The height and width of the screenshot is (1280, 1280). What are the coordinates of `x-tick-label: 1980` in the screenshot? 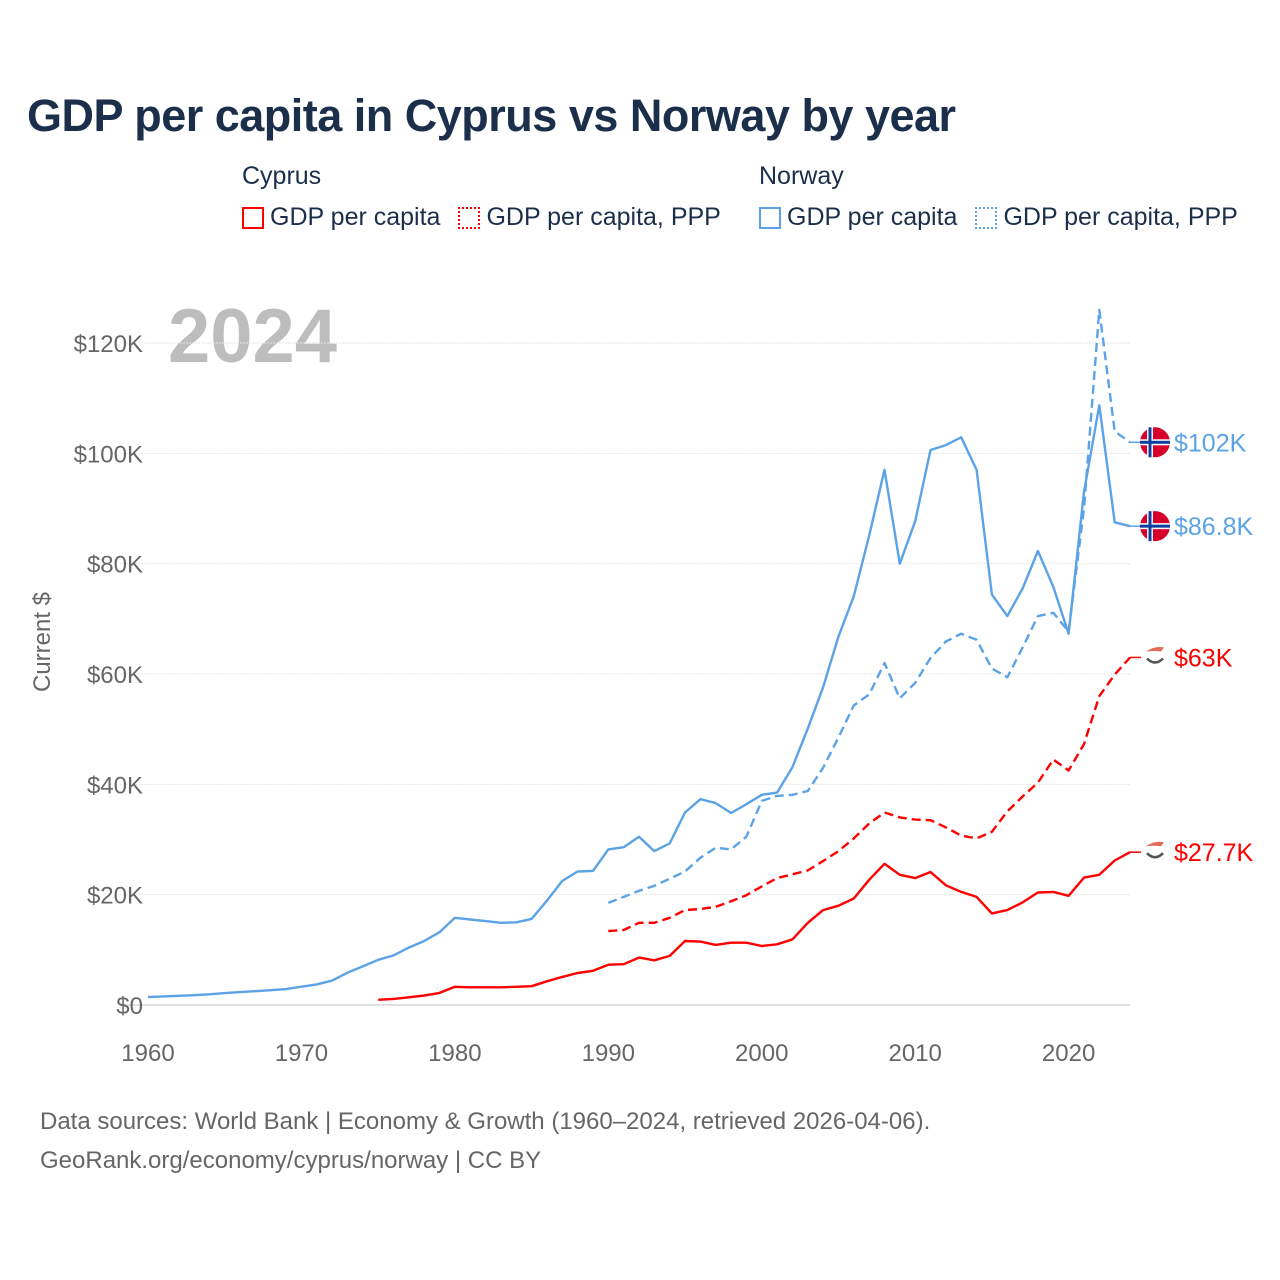 It's located at (454, 1053).